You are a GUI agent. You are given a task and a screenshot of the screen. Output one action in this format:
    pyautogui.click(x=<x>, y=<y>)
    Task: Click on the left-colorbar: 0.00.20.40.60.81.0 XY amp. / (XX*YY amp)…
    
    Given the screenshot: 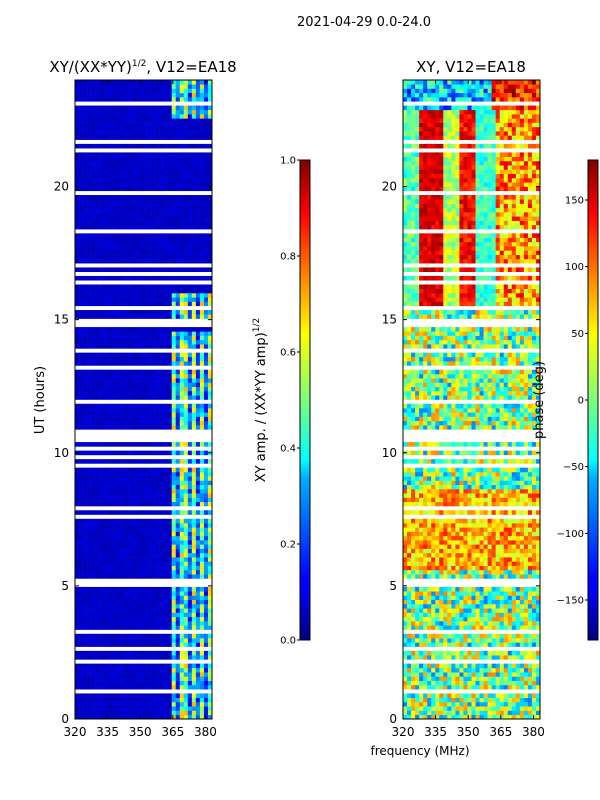 What is the action you would take?
    pyautogui.click(x=281, y=401)
    